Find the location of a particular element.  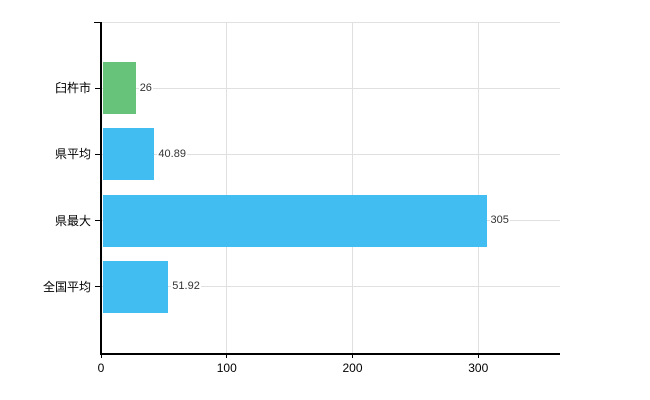

bar-value-label: 305 is located at coordinates (499, 221).